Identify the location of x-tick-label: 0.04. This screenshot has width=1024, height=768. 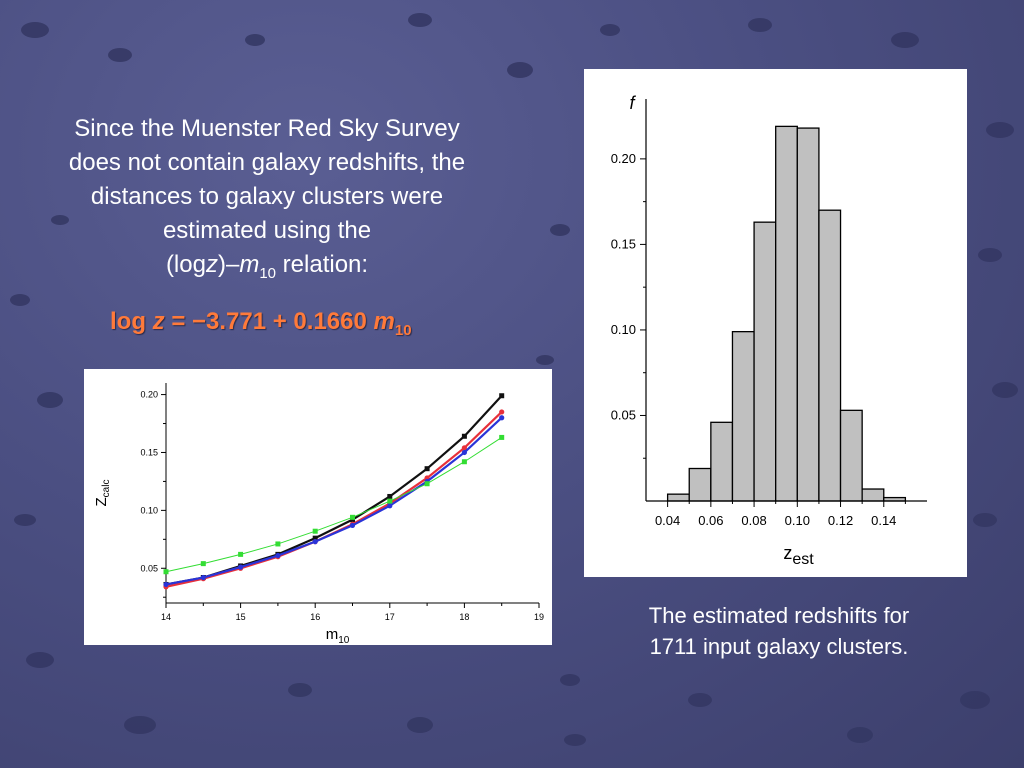
(667, 520).